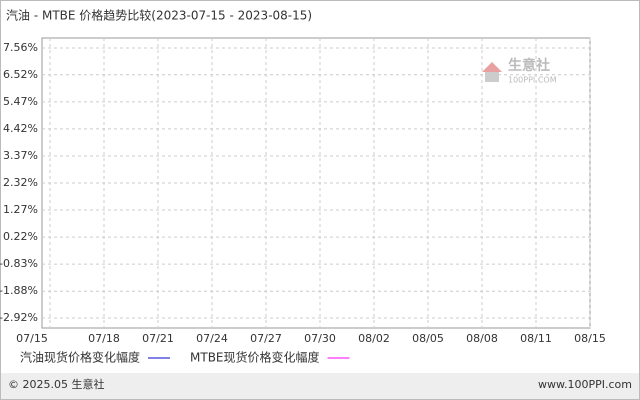  Describe the element at coordinates (20, 209) in the screenshot. I see `y-tick-label: 1.27%` at that location.